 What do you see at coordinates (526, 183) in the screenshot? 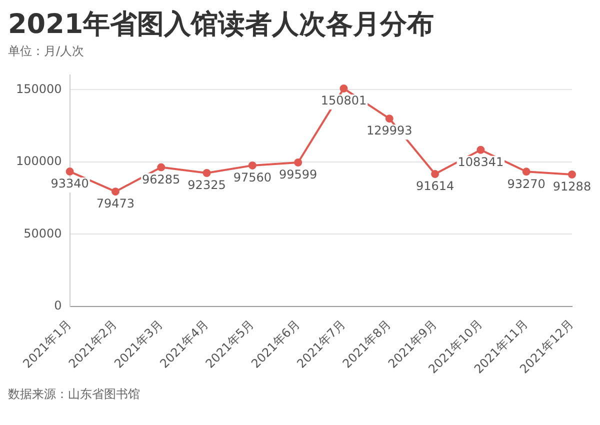
I see `data-label: 93270` at bounding box center [526, 183].